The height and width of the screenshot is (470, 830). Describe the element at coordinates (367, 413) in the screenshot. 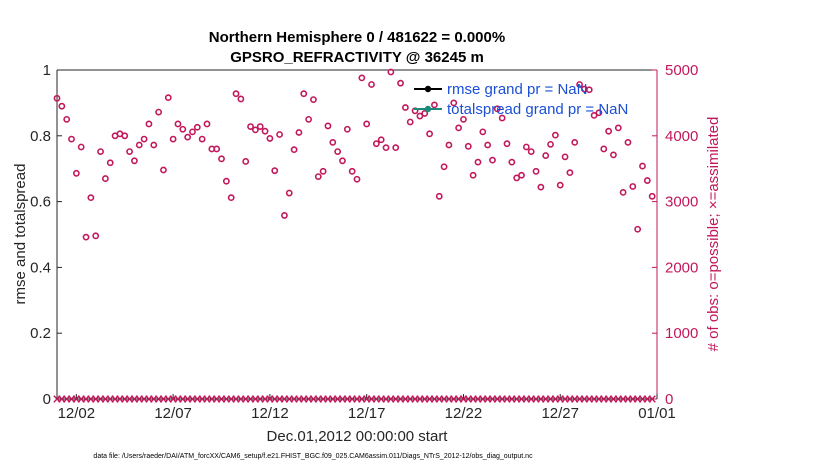

I see `x-tick-label: 12/17` at that location.